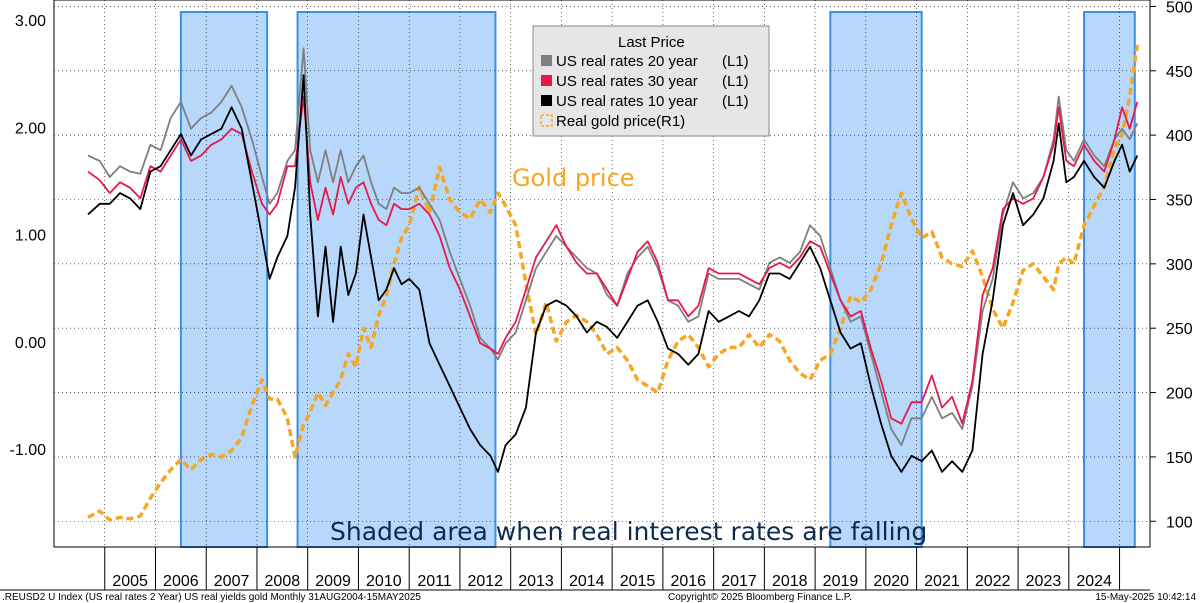 This screenshot has width=1200, height=603. What do you see at coordinates (333, 581) in the screenshot?
I see `x-tick-label: 2009` at bounding box center [333, 581].